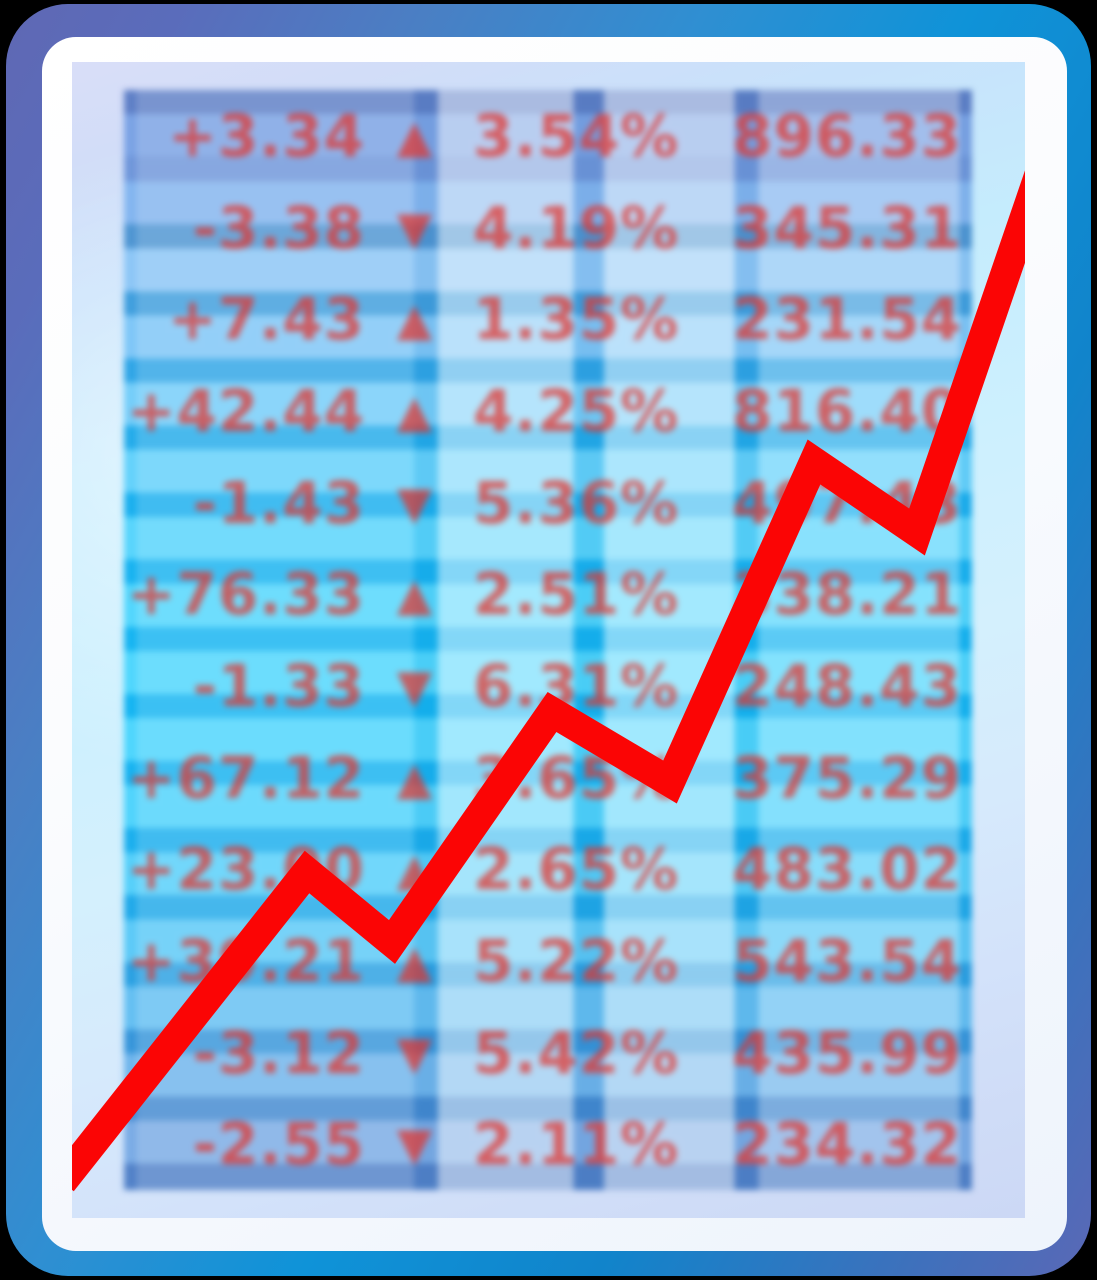  I want to click on table-row: +23.00 ▲ 2.65% 483.02, so click(548, 869).